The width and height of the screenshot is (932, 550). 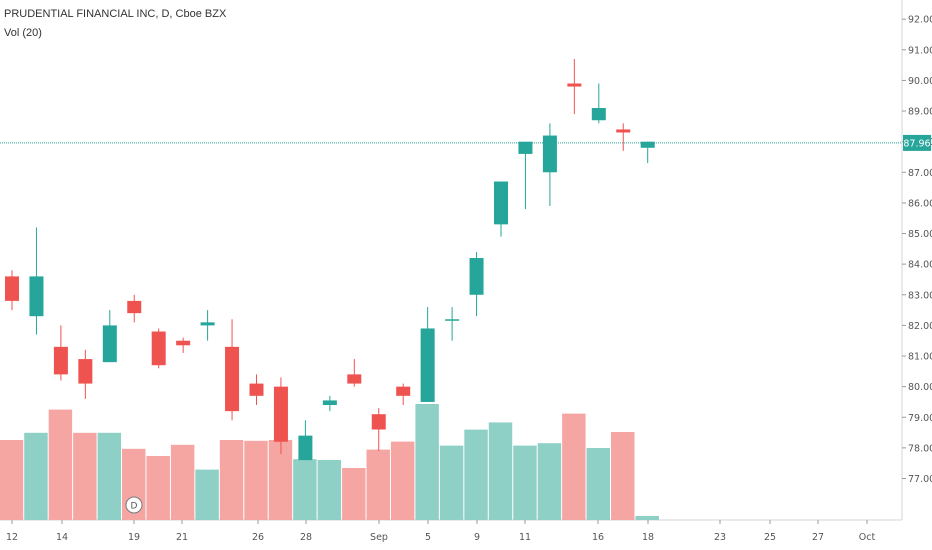 I want to click on price-tick-label: 86.00, so click(x=920, y=203).